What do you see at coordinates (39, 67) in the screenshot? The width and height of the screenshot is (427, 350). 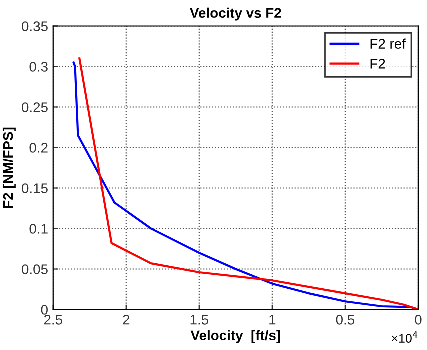 I see `y-tick-label: 0.3` at bounding box center [39, 67].